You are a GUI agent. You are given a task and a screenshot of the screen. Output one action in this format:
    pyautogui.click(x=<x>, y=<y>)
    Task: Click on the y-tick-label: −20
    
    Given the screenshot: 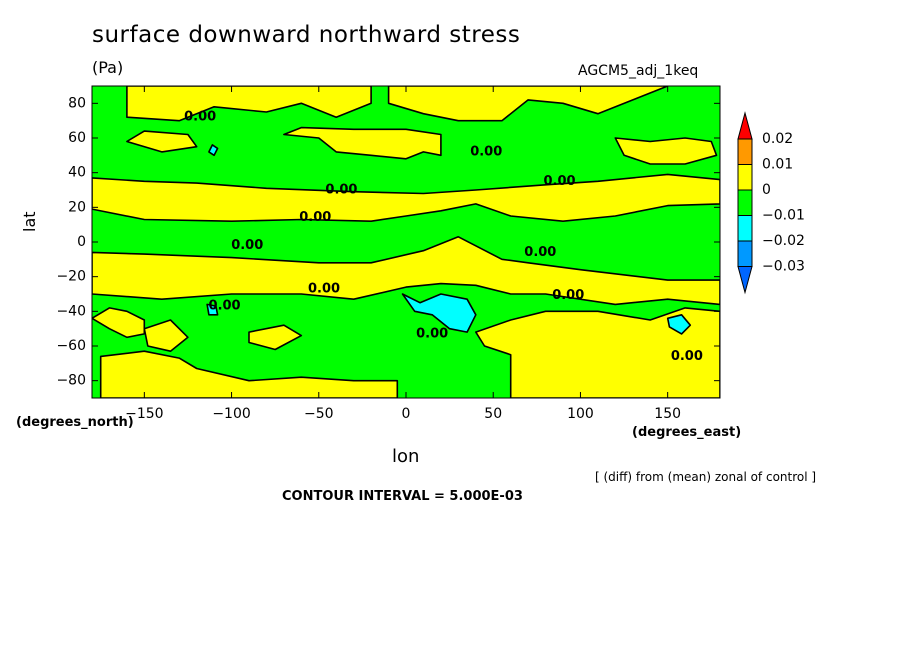 What is the action you would take?
    pyautogui.click(x=71, y=277)
    